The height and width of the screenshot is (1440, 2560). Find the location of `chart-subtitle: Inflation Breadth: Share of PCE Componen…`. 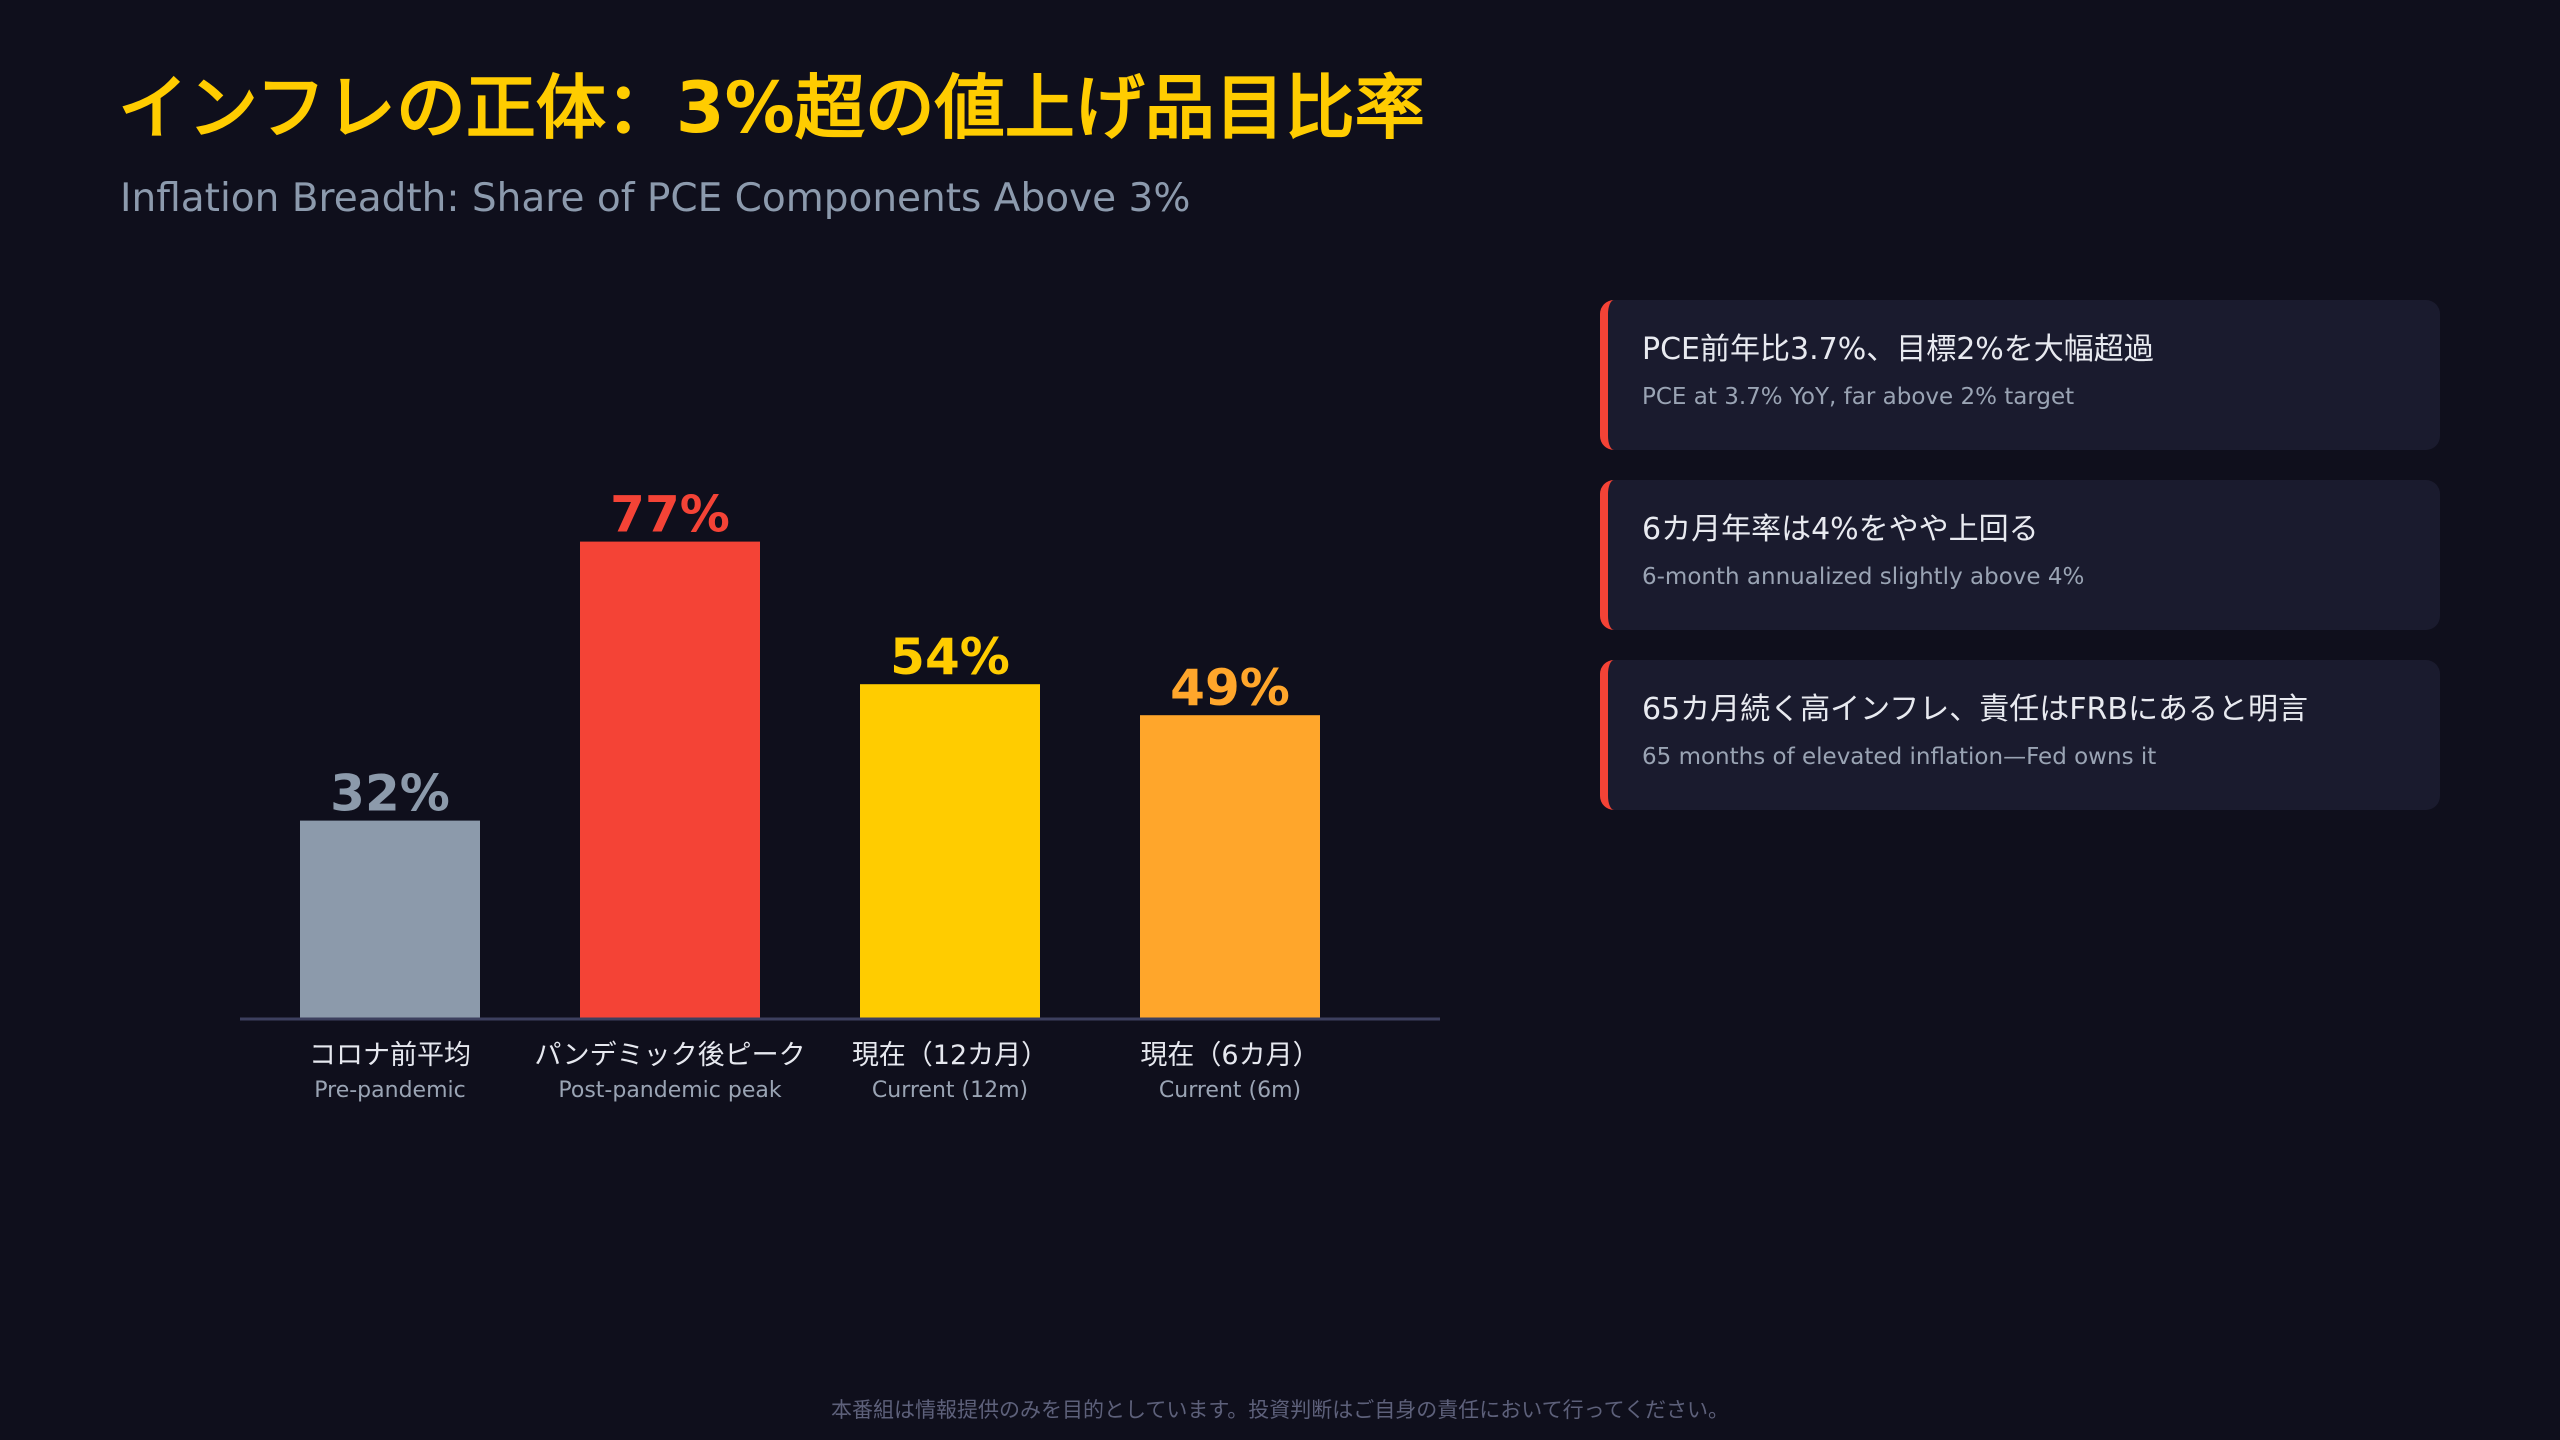

chart-subtitle: Inflation Breadth: Share of PCE Componen… is located at coordinates (655, 198).